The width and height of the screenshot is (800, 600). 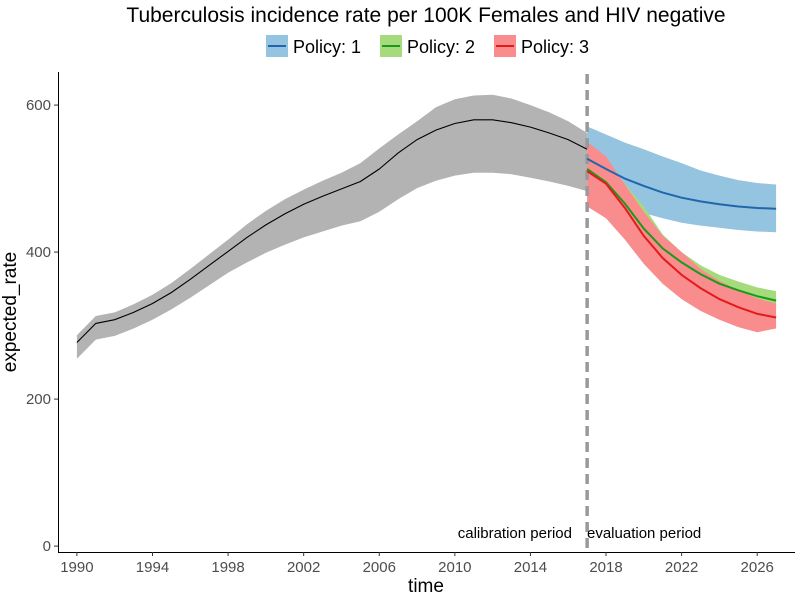 I want to click on x-tick-label: 2022, so click(x=681, y=567).